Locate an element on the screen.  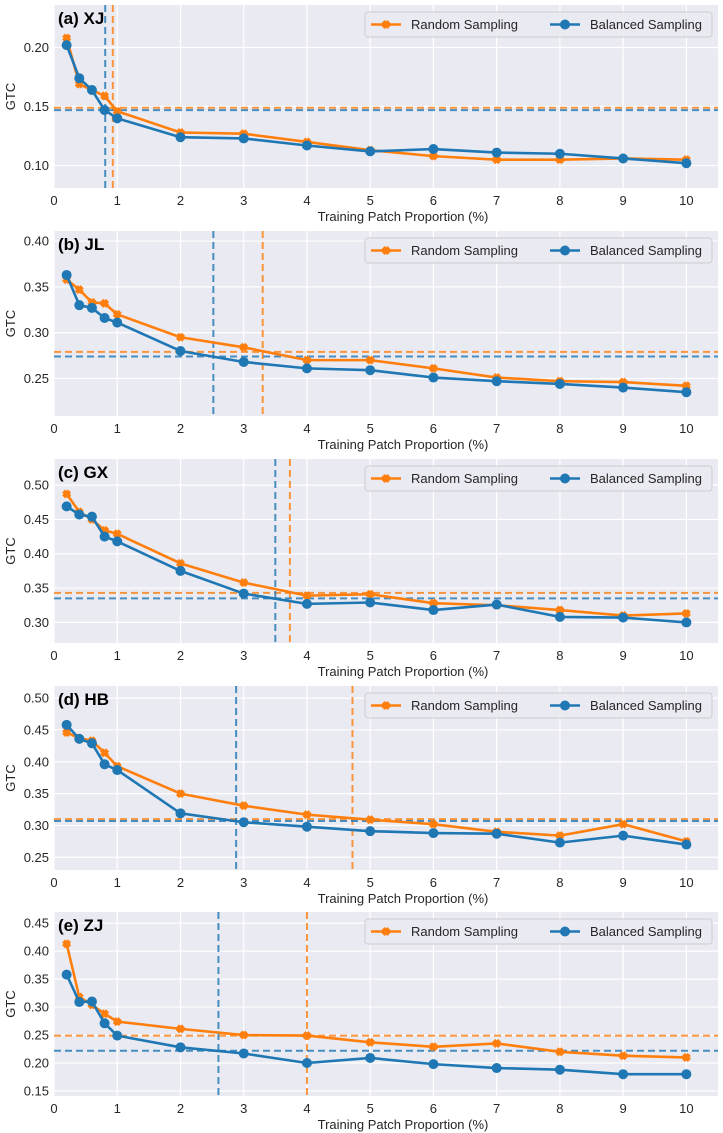
x-tick-label: 6 is located at coordinates (433, 200).